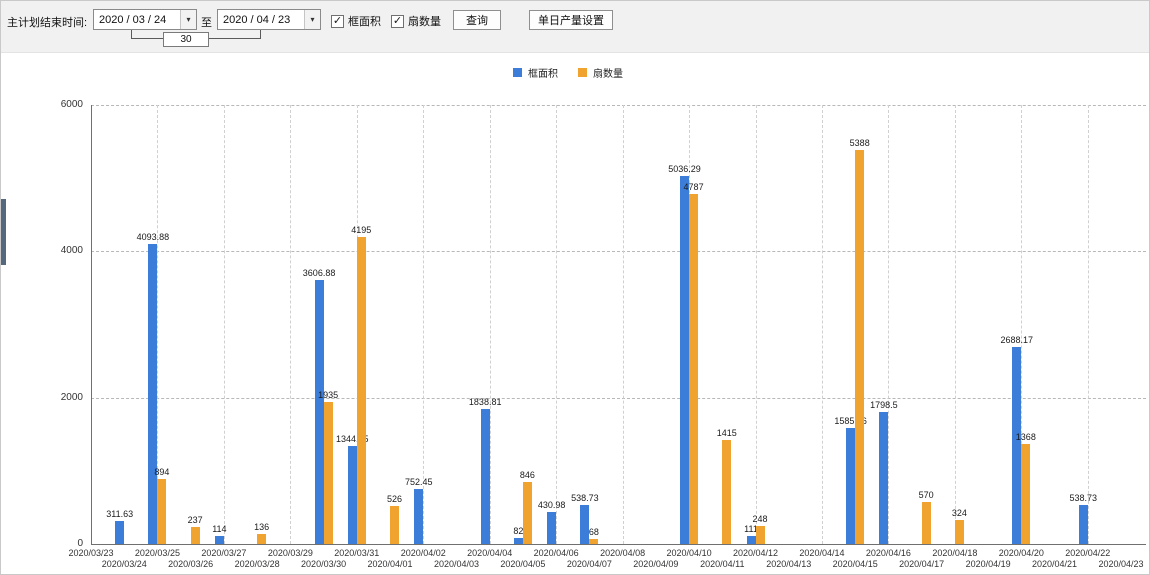 This screenshot has width=1150, height=575. Describe the element at coordinates (926, 495) in the screenshot. I see `bar-value-label: 570` at that location.